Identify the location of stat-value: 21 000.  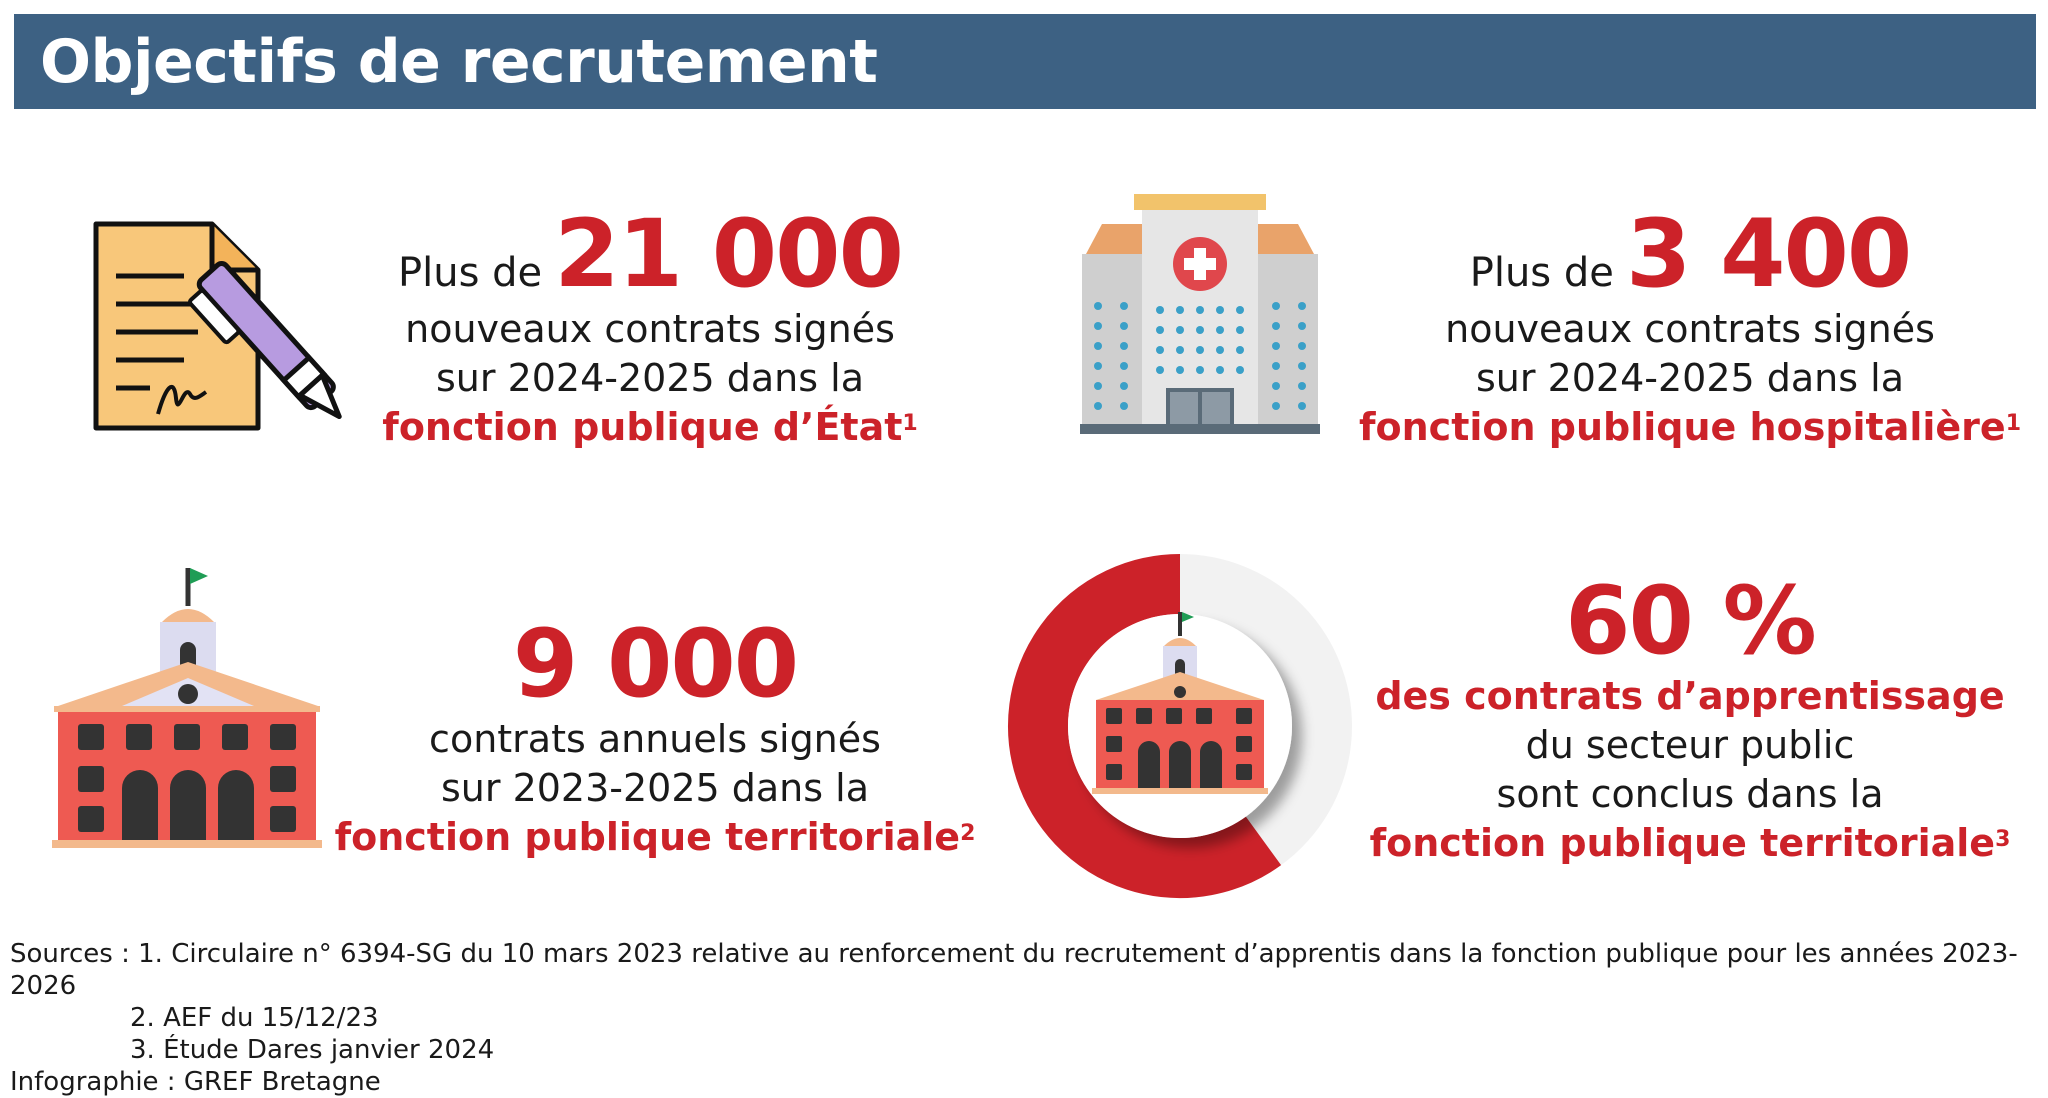
(729, 254).